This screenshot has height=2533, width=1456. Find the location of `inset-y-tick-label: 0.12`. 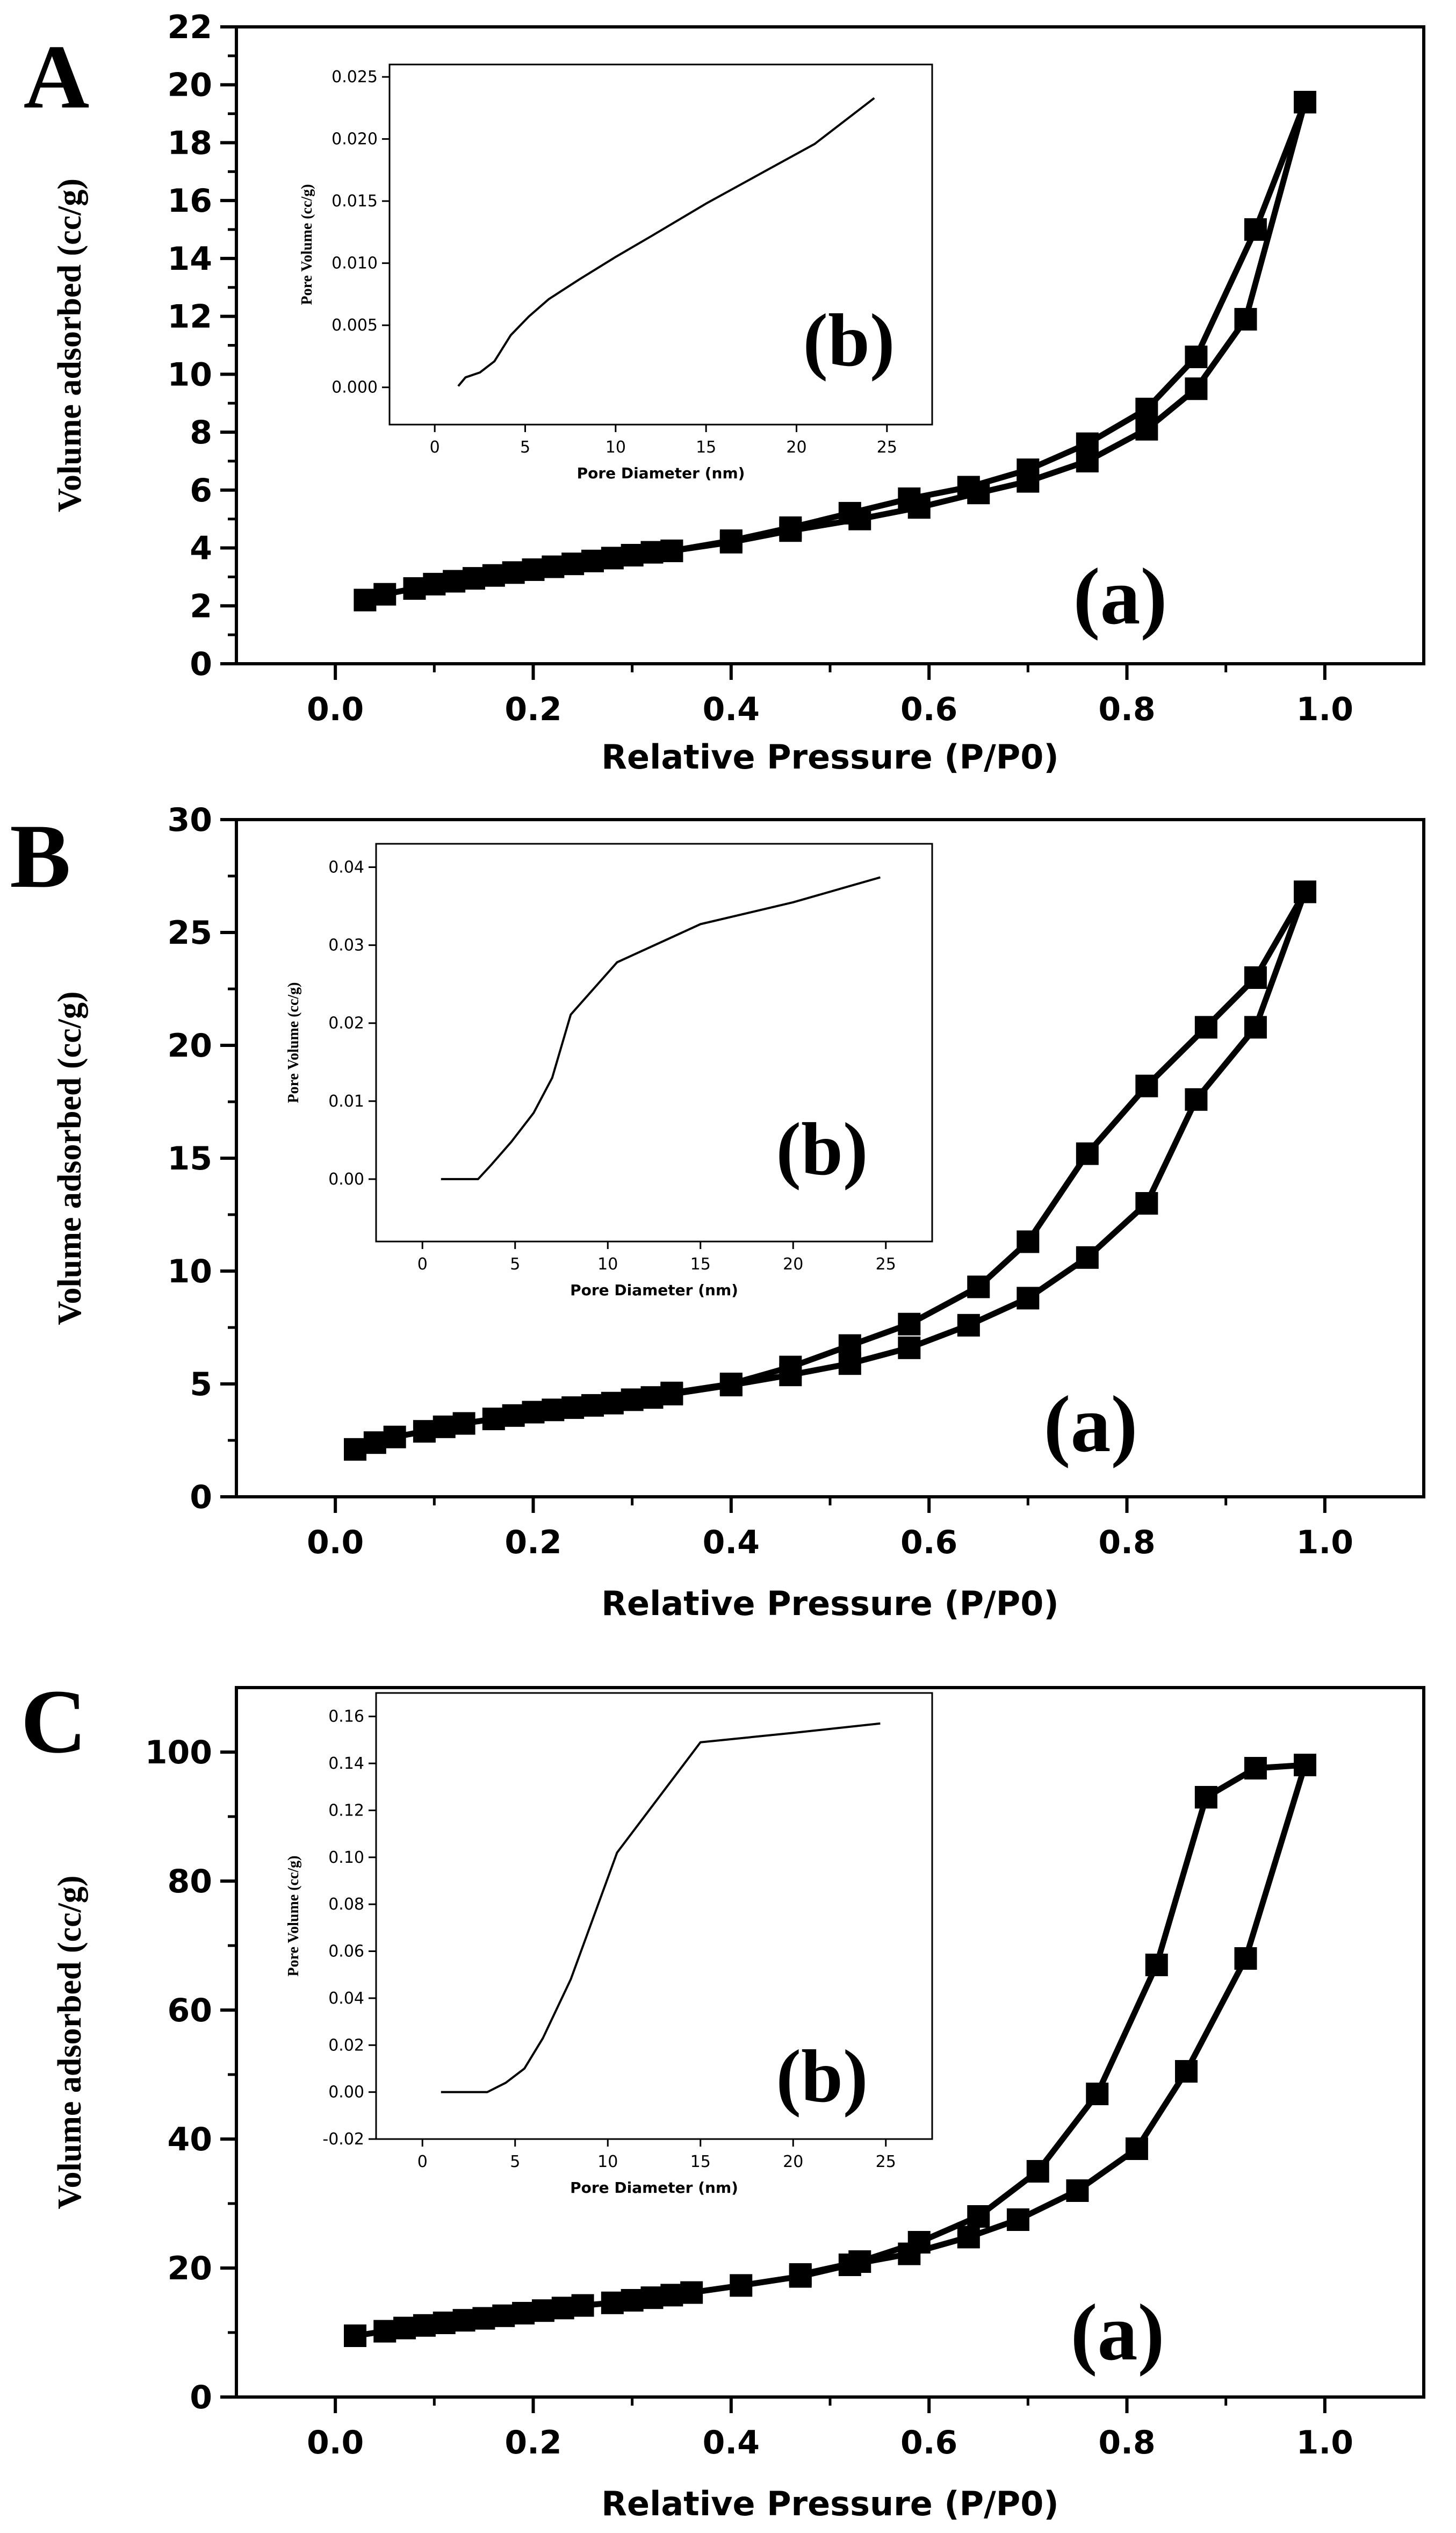

inset-y-tick-label: 0.12 is located at coordinates (346, 1811).